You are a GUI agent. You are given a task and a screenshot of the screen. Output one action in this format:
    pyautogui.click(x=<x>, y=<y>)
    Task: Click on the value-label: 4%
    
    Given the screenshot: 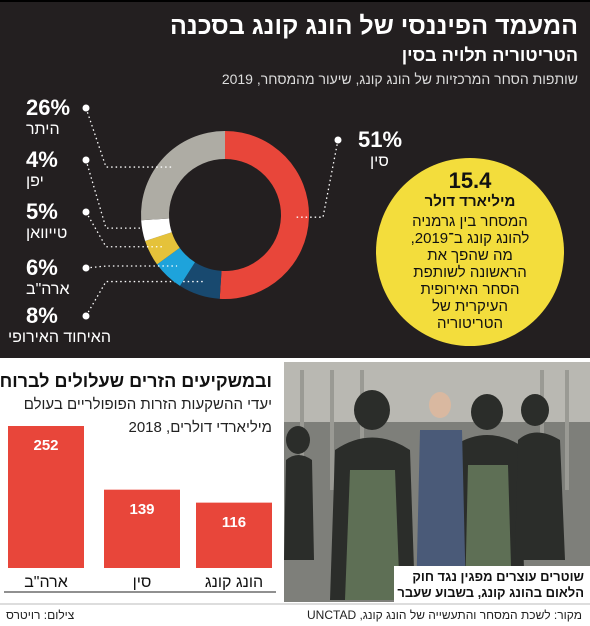 What is the action you would take?
    pyautogui.click(x=42, y=159)
    